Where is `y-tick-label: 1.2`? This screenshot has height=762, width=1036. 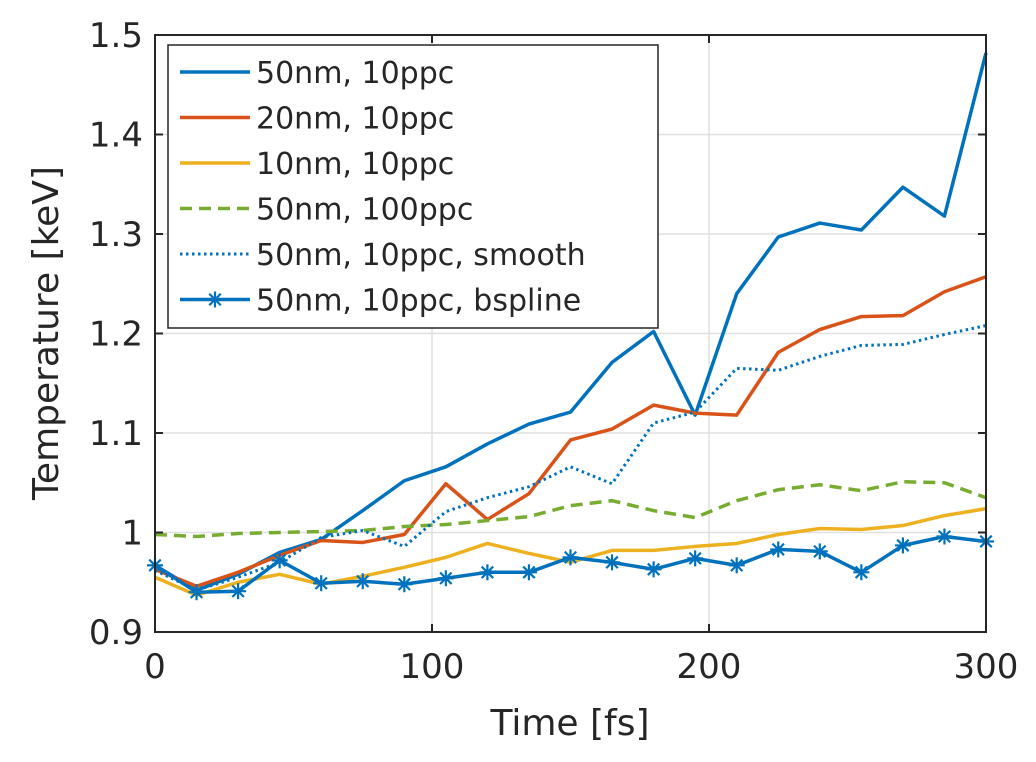
y-tick-label: 1.2 is located at coordinates (116, 335).